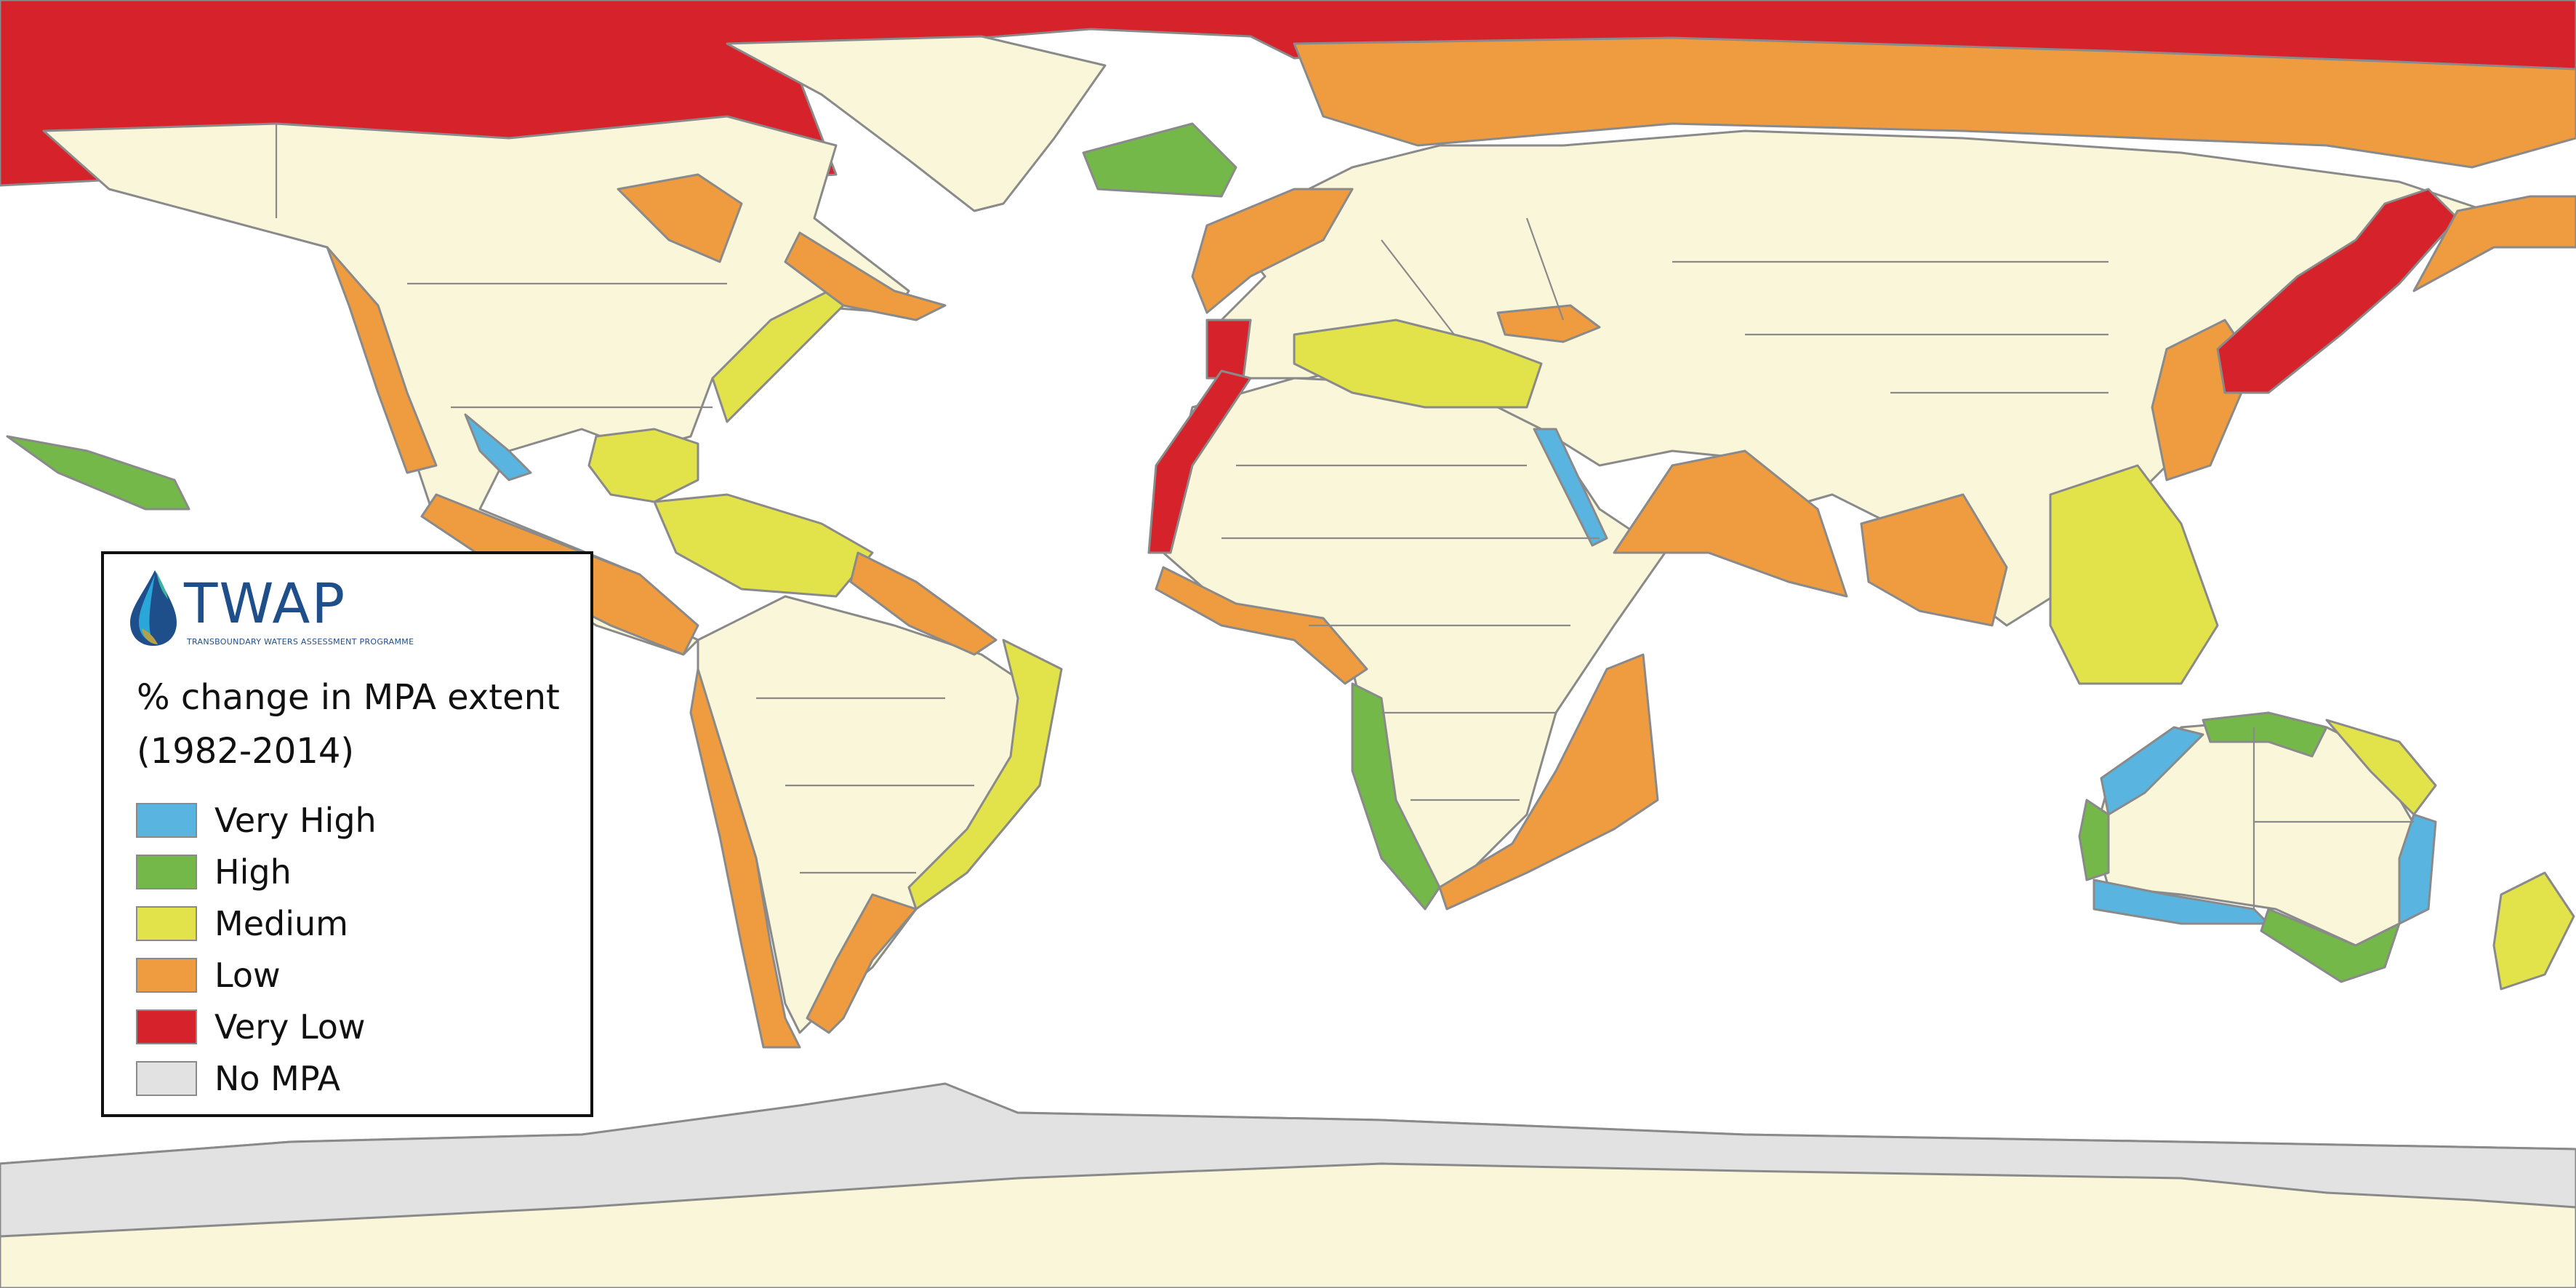 This screenshot has width=2576, height=1288. I want to click on hawaii-zone-high, so click(98, 473).